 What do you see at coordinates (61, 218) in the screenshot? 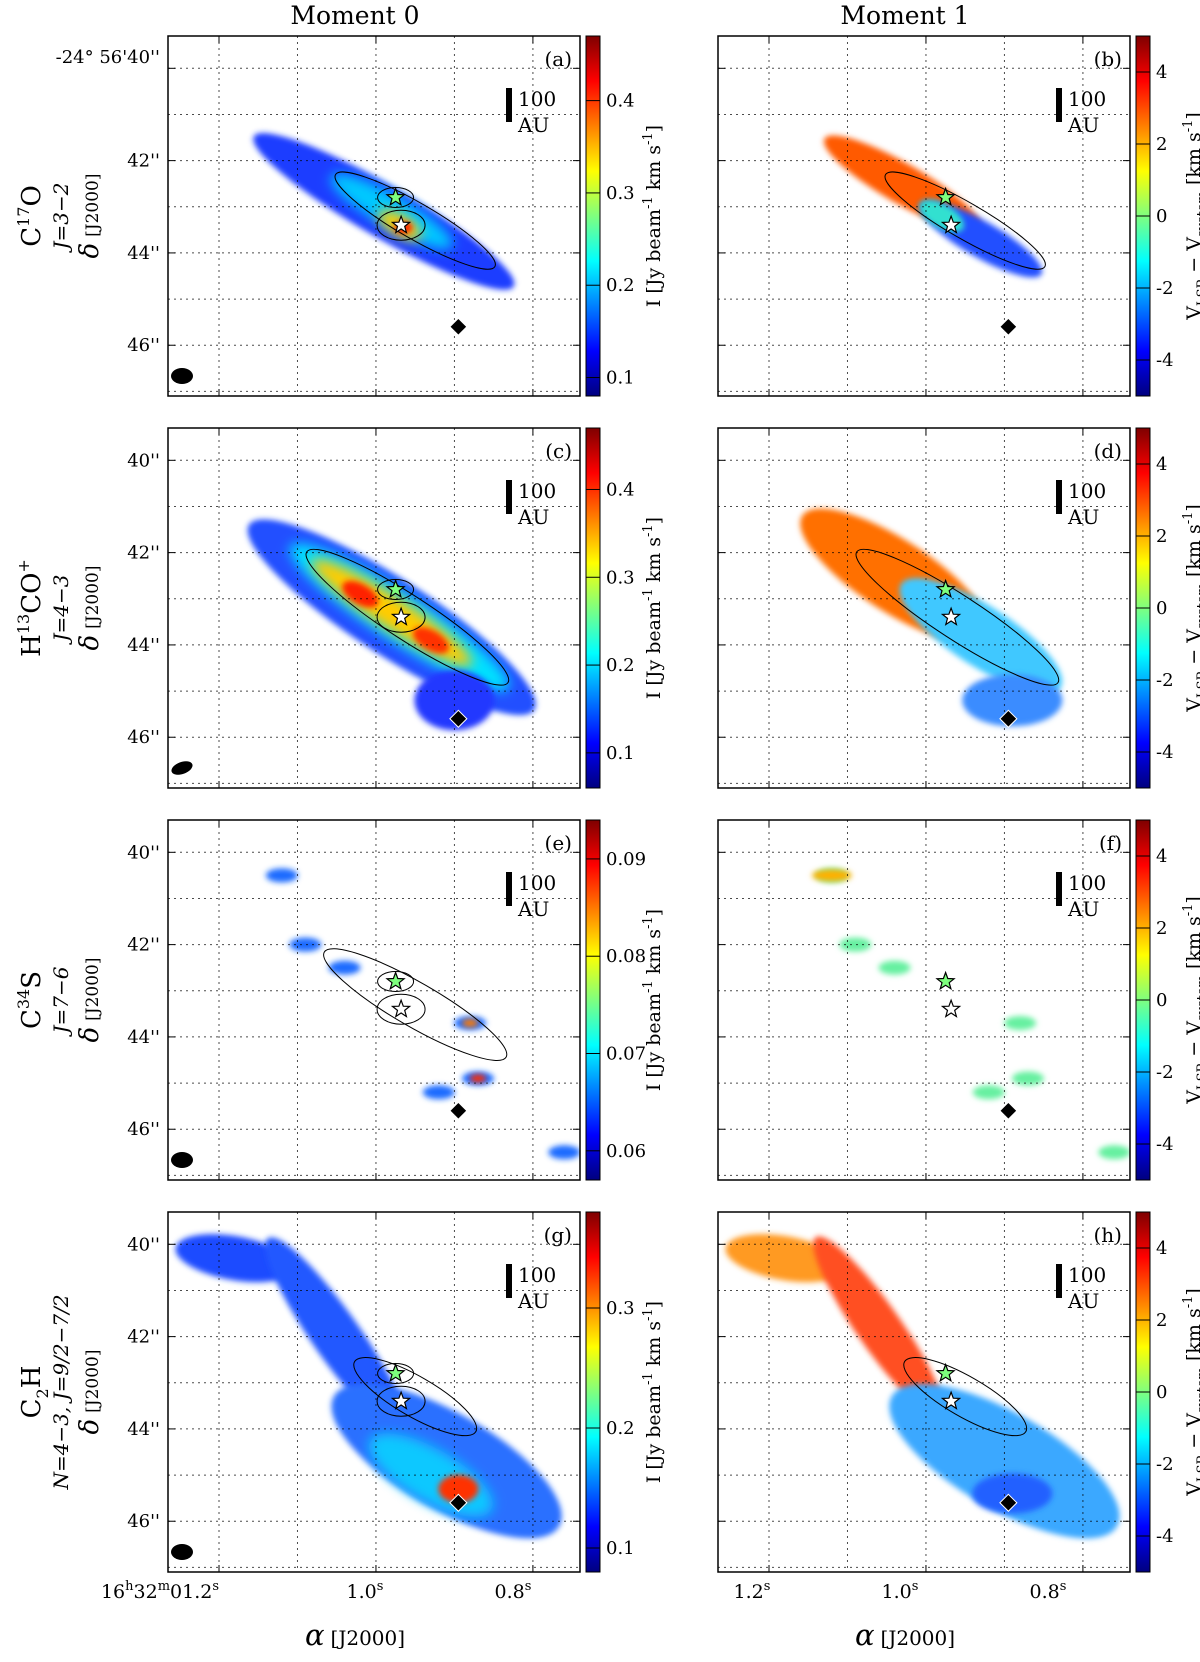
I see `transition-label: J=3−2` at bounding box center [61, 218].